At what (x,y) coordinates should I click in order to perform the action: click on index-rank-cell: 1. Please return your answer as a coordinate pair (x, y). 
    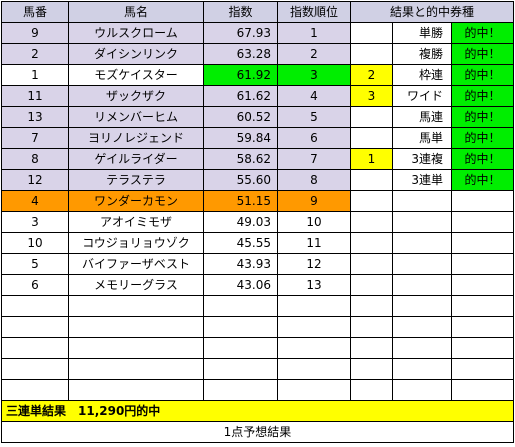
    Looking at the image, I should click on (314, 33).